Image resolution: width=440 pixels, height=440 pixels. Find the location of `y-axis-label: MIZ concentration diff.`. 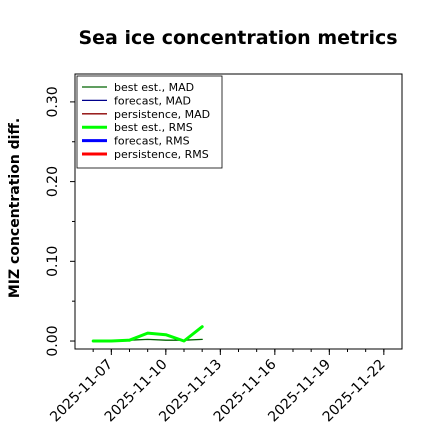

y-axis-label: MIZ concentration diff. is located at coordinates (15, 208).